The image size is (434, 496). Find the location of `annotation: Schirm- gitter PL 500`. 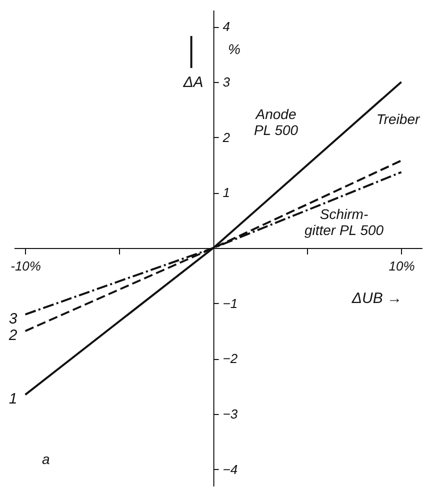

annotation: Schirm- gitter PL 500 is located at coordinates (344, 222).